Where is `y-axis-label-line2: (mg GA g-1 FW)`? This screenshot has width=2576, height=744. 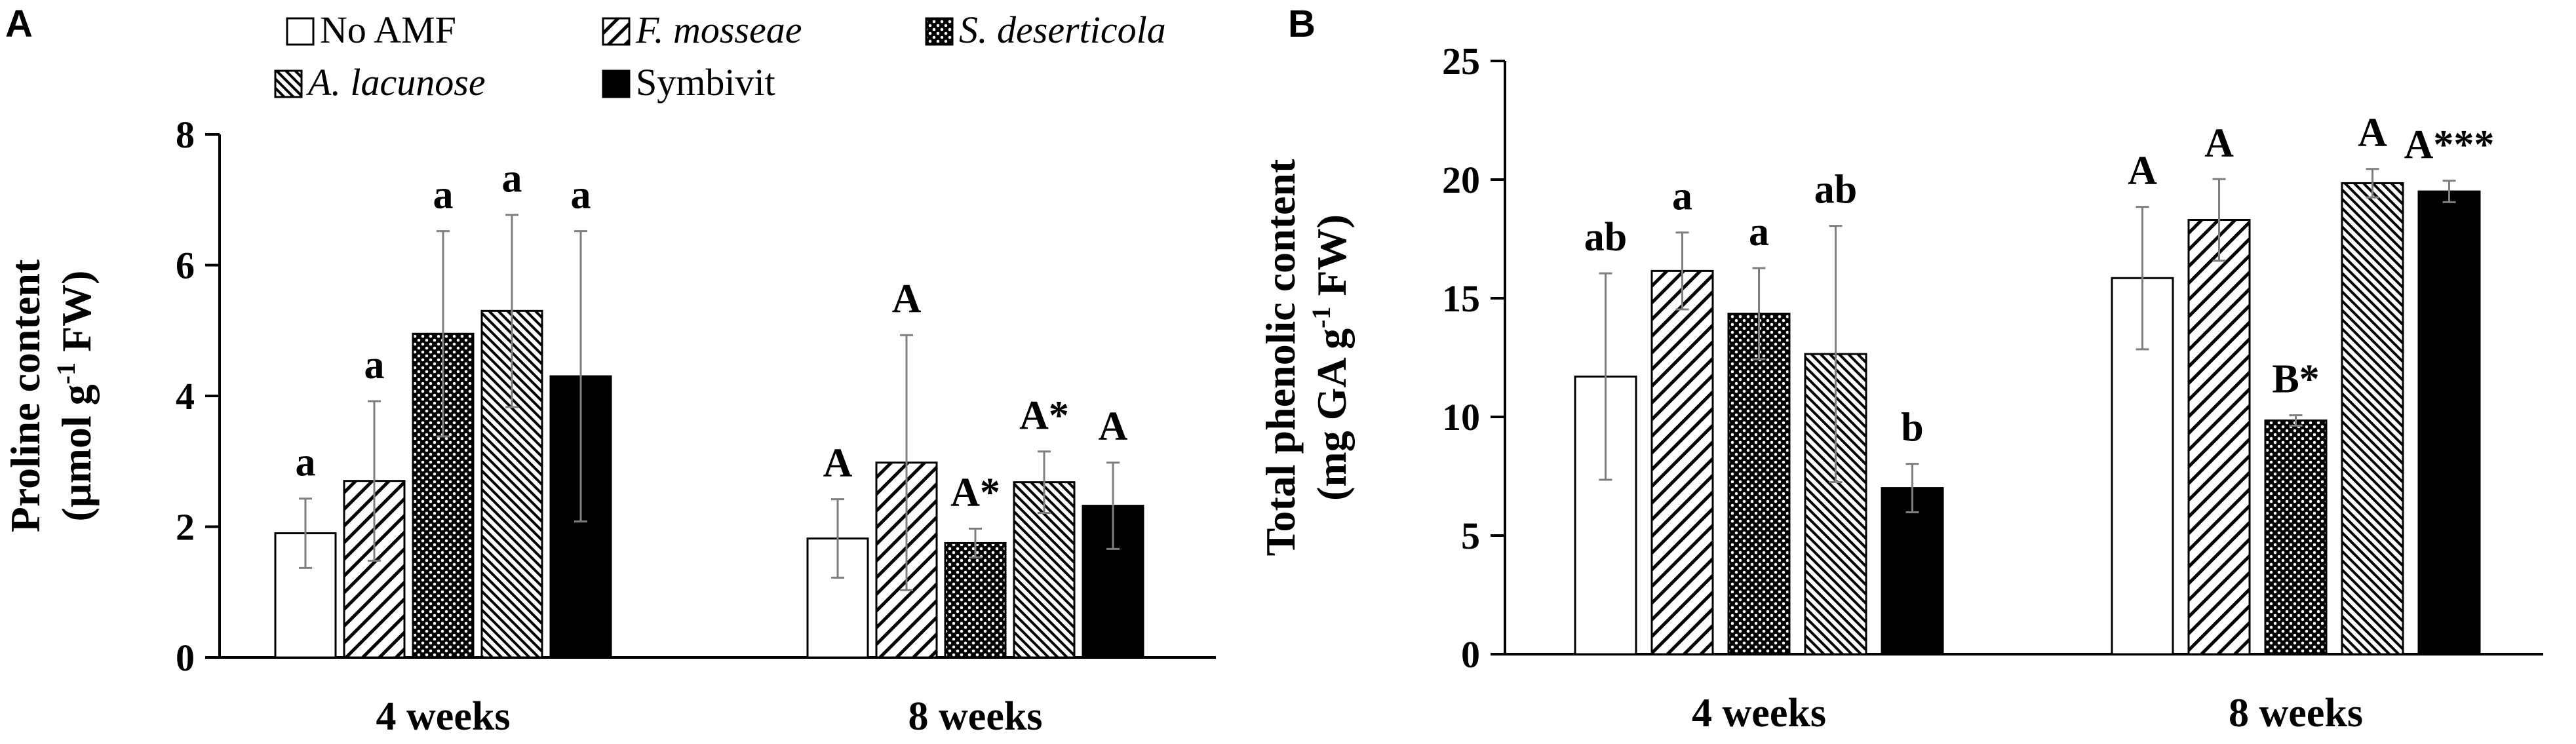
y-axis-label-line2: (mg GA g-1 FW) is located at coordinates (1330, 358).